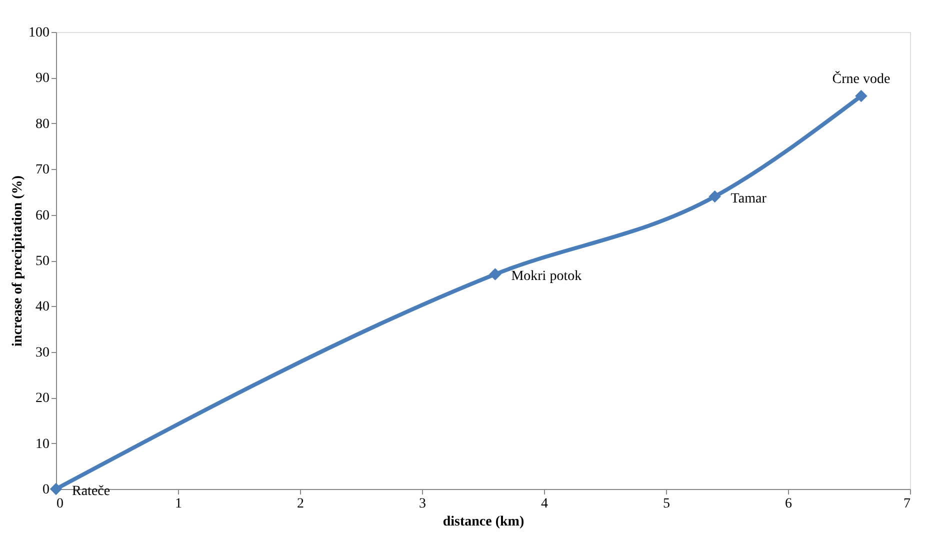  What do you see at coordinates (91, 491) in the screenshot?
I see `annotation: Rateče` at bounding box center [91, 491].